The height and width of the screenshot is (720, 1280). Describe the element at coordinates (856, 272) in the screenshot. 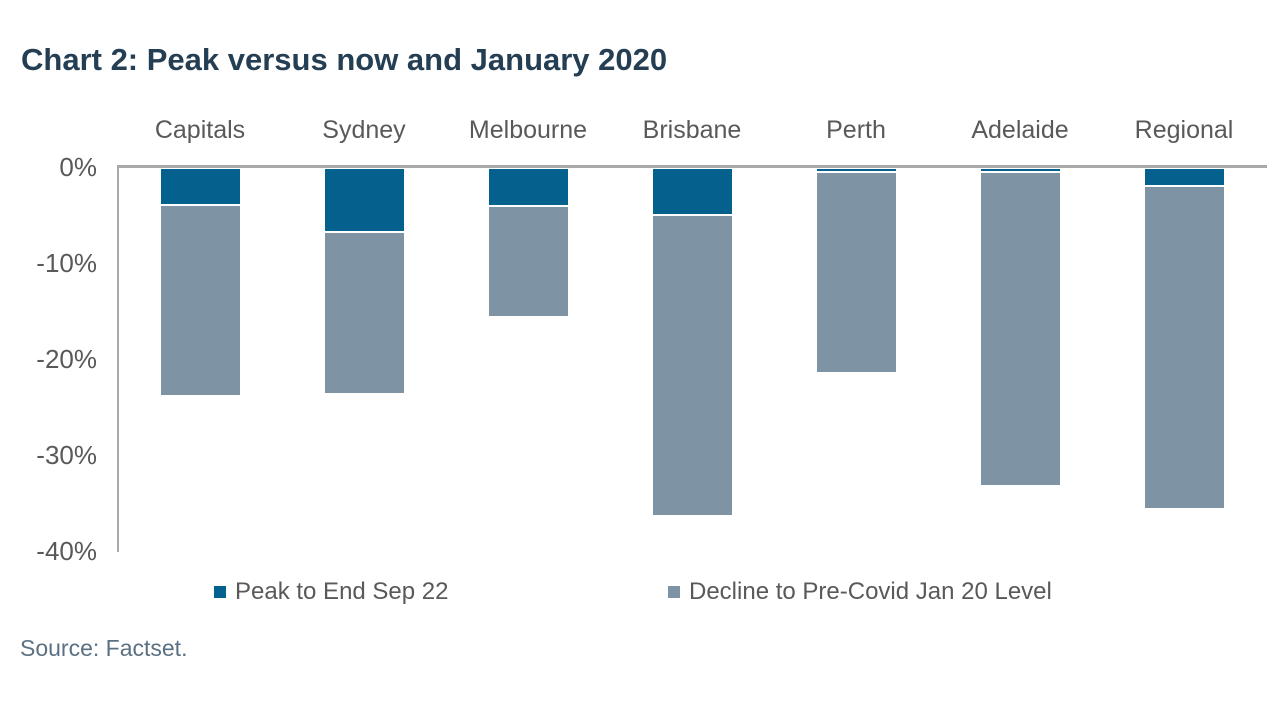

I see `bar-segment-decline-perth` at that location.